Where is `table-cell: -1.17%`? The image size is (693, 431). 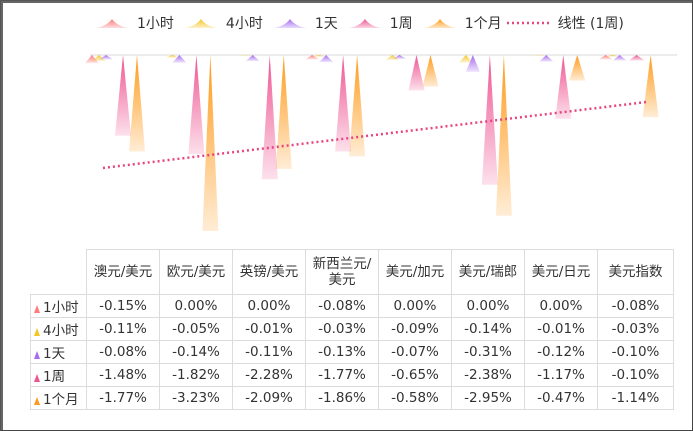
table-cell: -1.17% is located at coordinates (561, 375).